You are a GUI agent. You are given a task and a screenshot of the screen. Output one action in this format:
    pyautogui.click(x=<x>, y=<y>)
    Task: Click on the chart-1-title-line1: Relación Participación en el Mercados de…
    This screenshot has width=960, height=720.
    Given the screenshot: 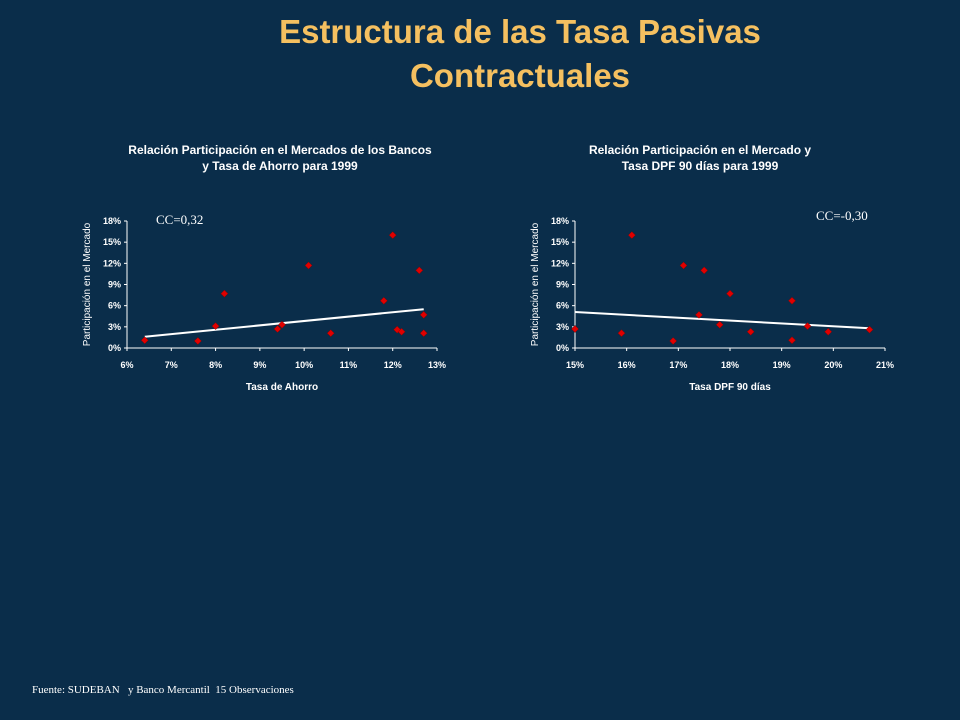 What is the action you would take?
    pyautogui.click(x=280, y=150)
    